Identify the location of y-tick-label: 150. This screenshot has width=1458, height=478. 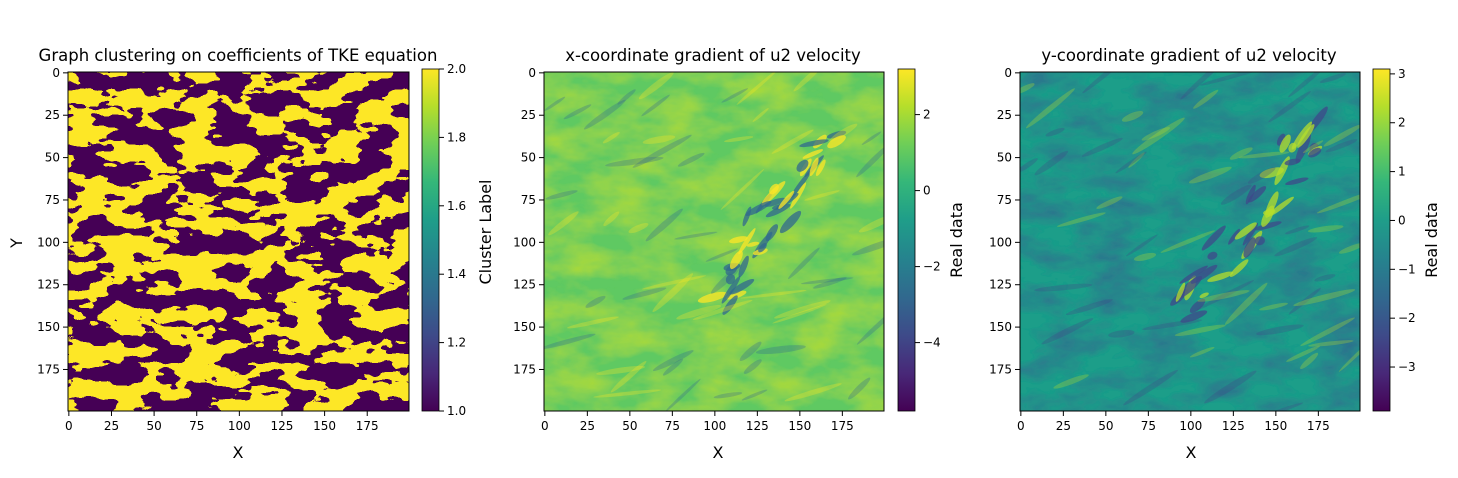
(1000, 327).